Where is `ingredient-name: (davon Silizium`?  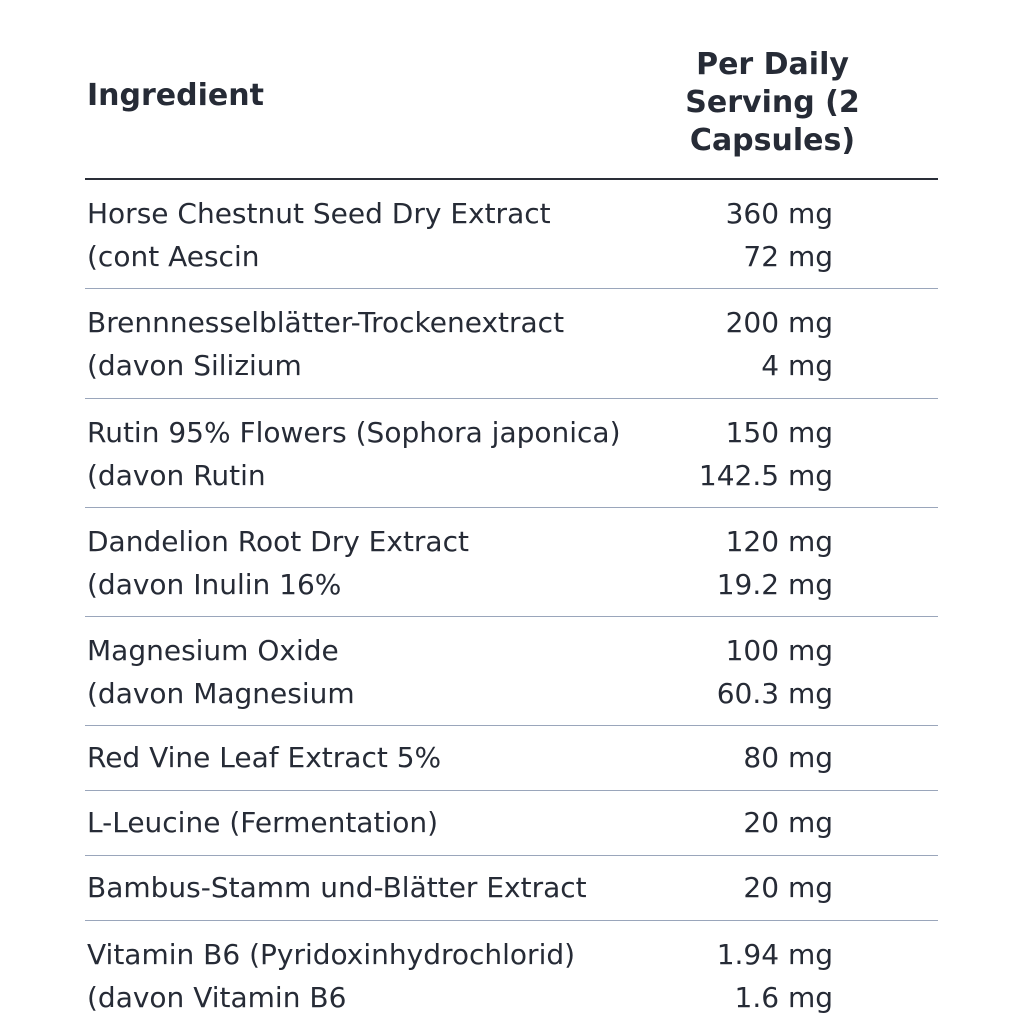 ingredient-name: (davon Silizium is located at coordinates (194, 365).